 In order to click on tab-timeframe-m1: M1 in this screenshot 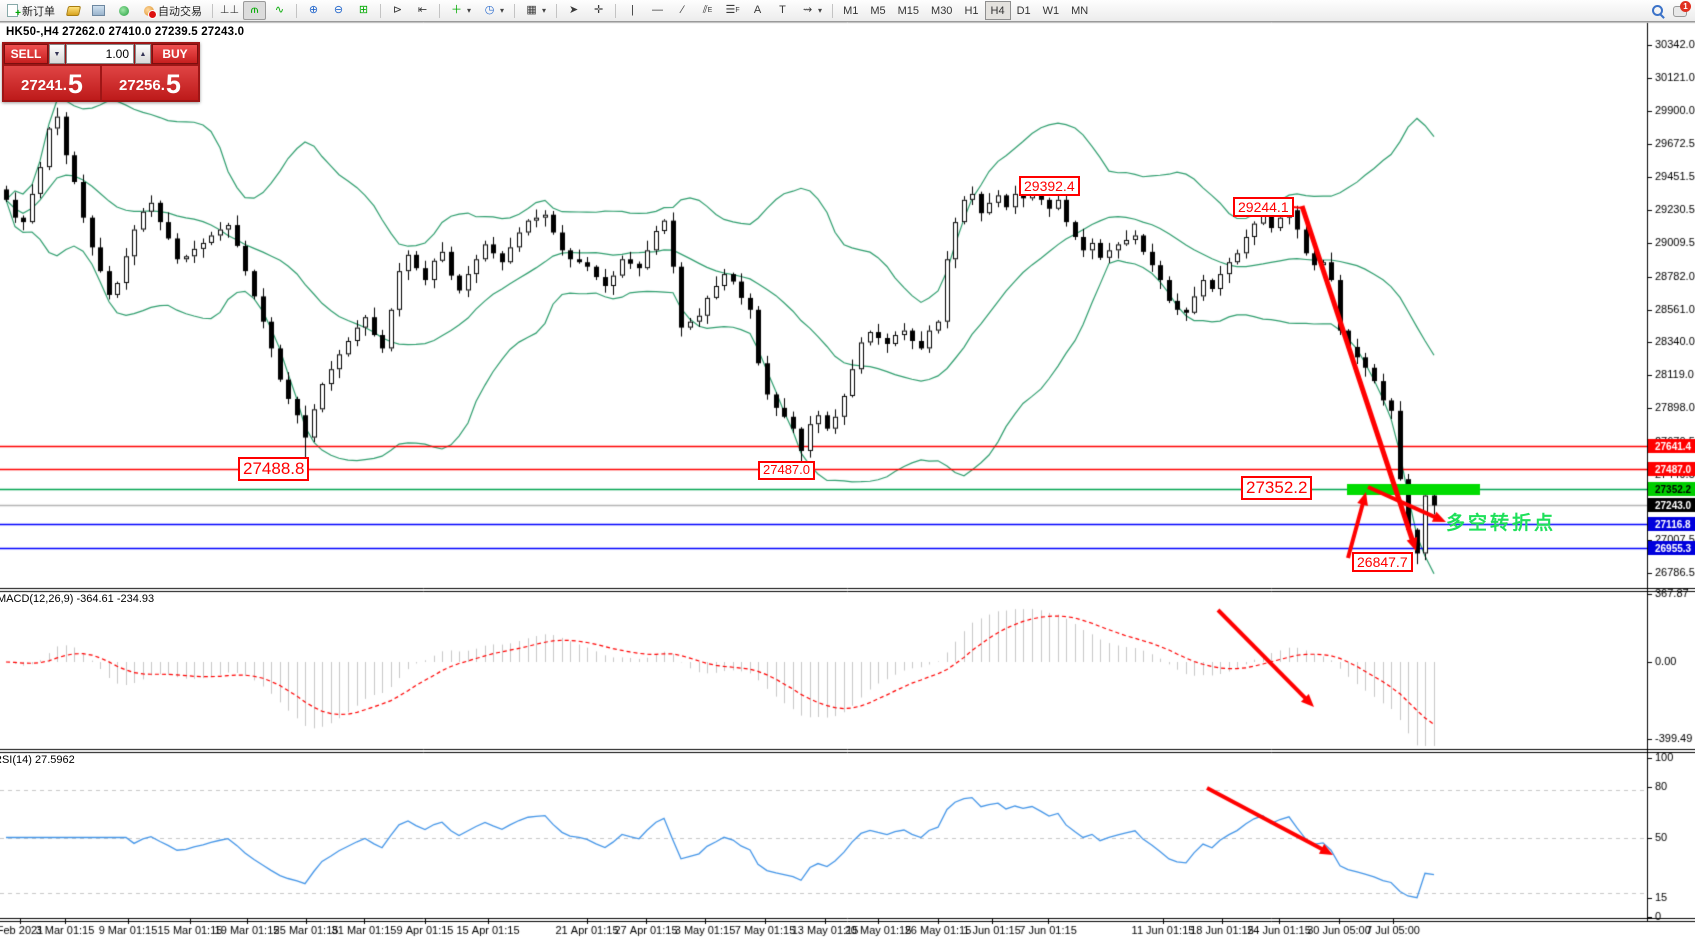, I will do `click(851, 10)`.